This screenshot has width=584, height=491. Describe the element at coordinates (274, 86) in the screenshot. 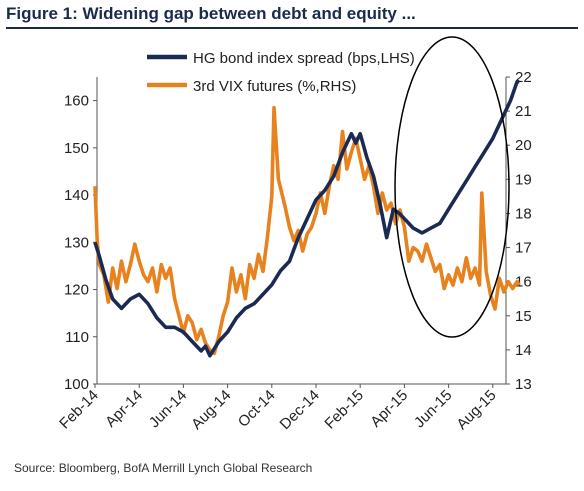

I see `legend-label: 3rd VIX futures (%,RHS)` at that location.